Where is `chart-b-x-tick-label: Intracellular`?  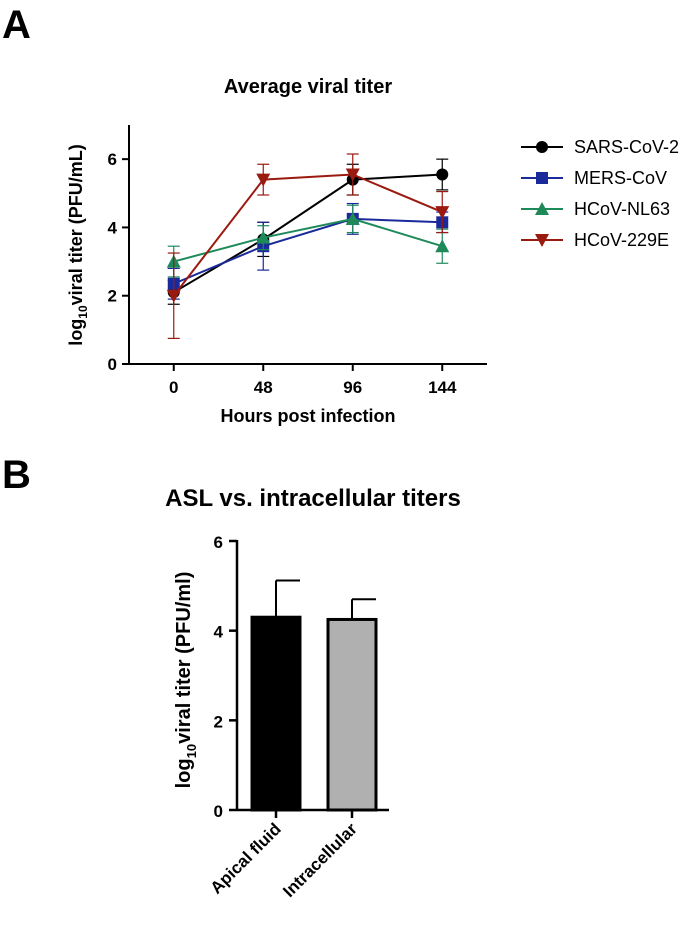
chart-b-x-tick-label: Intracellular is located at coordinates (320, 860).